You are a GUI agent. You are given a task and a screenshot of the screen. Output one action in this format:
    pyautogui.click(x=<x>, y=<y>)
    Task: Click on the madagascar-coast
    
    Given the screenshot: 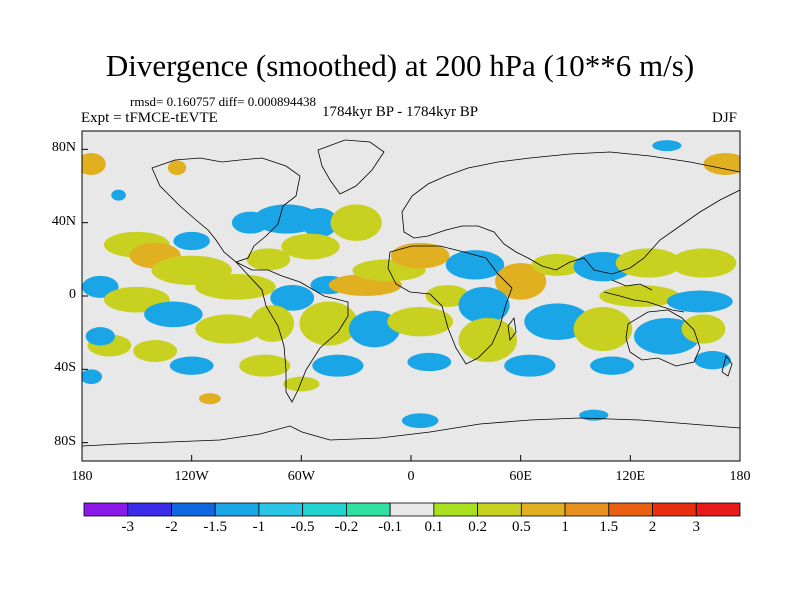 What is the action you would take?
    pyautogui.click(x=512, y=329)
    